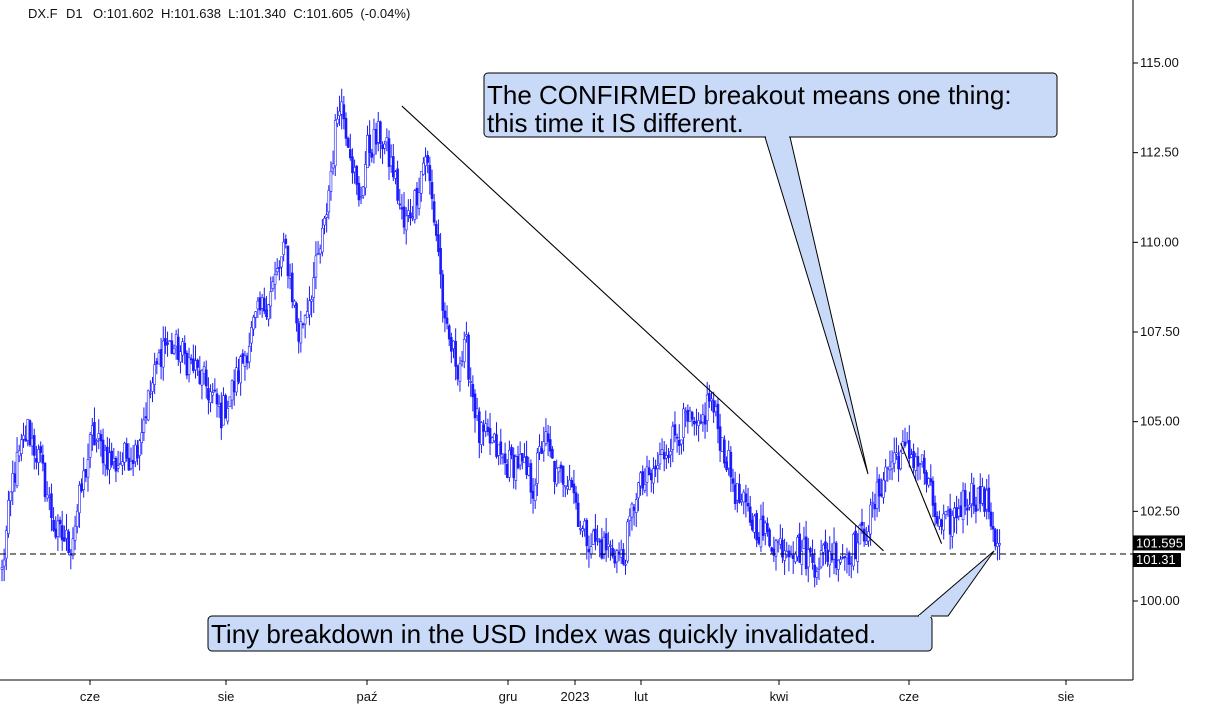  I want to click on time-axis: cze sie paź gru 2023 lut kwi cze sie, so click(577, 692).